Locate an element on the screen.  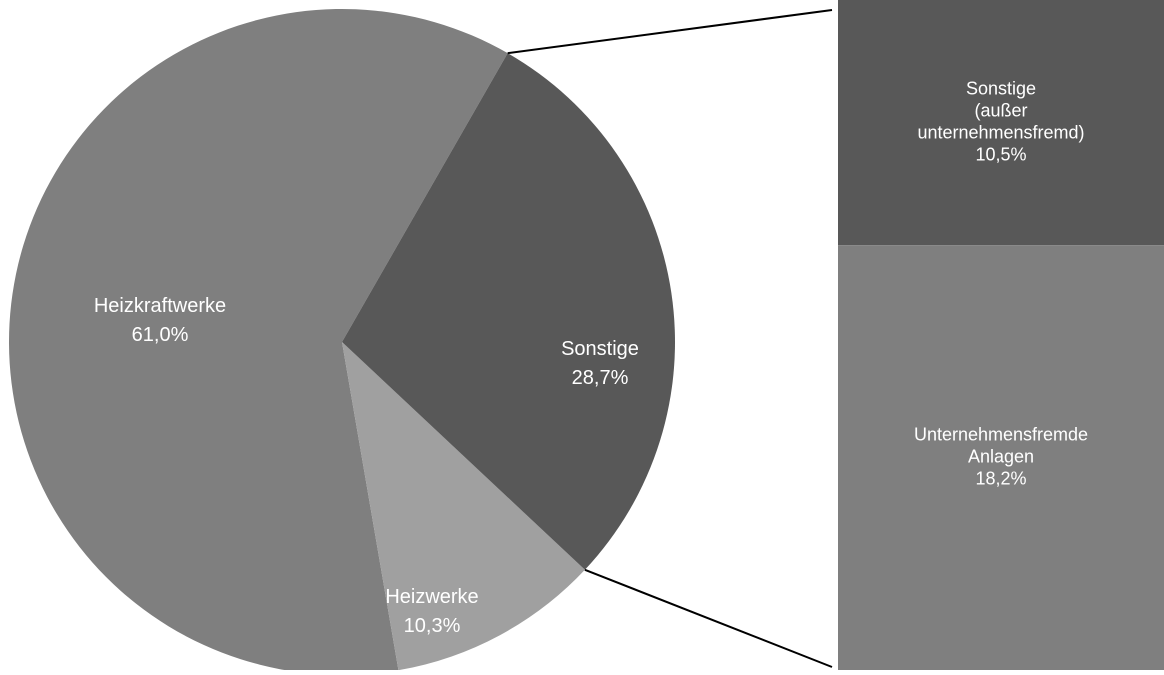
pie-slice-heizwerke is located at coordinates (463, 506).